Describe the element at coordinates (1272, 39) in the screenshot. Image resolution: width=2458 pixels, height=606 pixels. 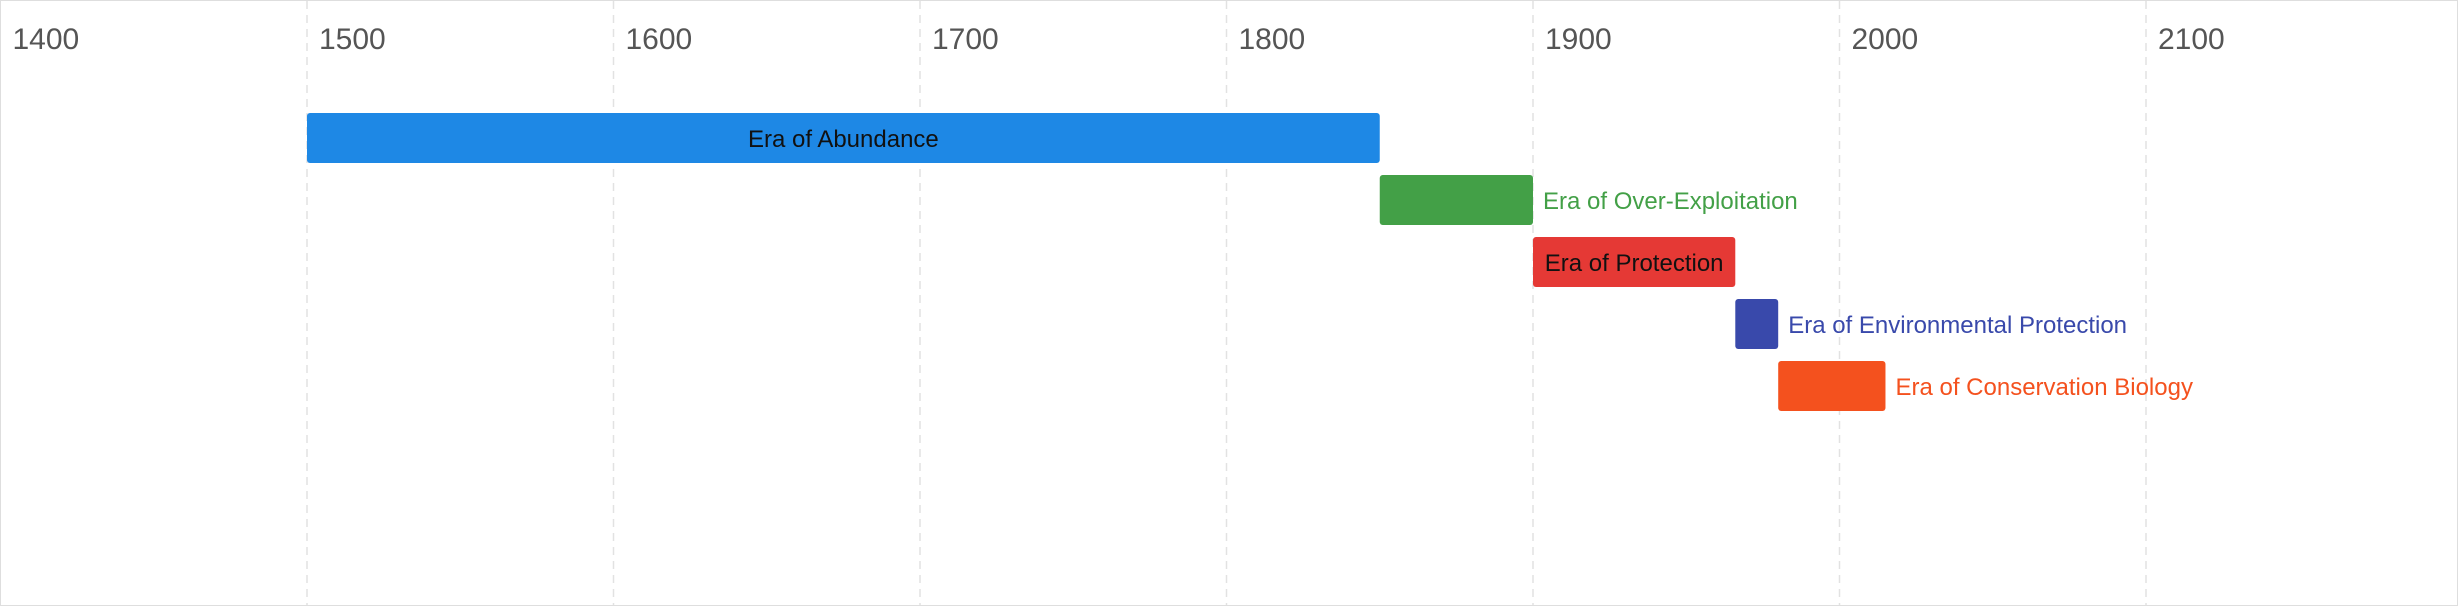
I see `x-tick-label-1800: 1800` at that location.